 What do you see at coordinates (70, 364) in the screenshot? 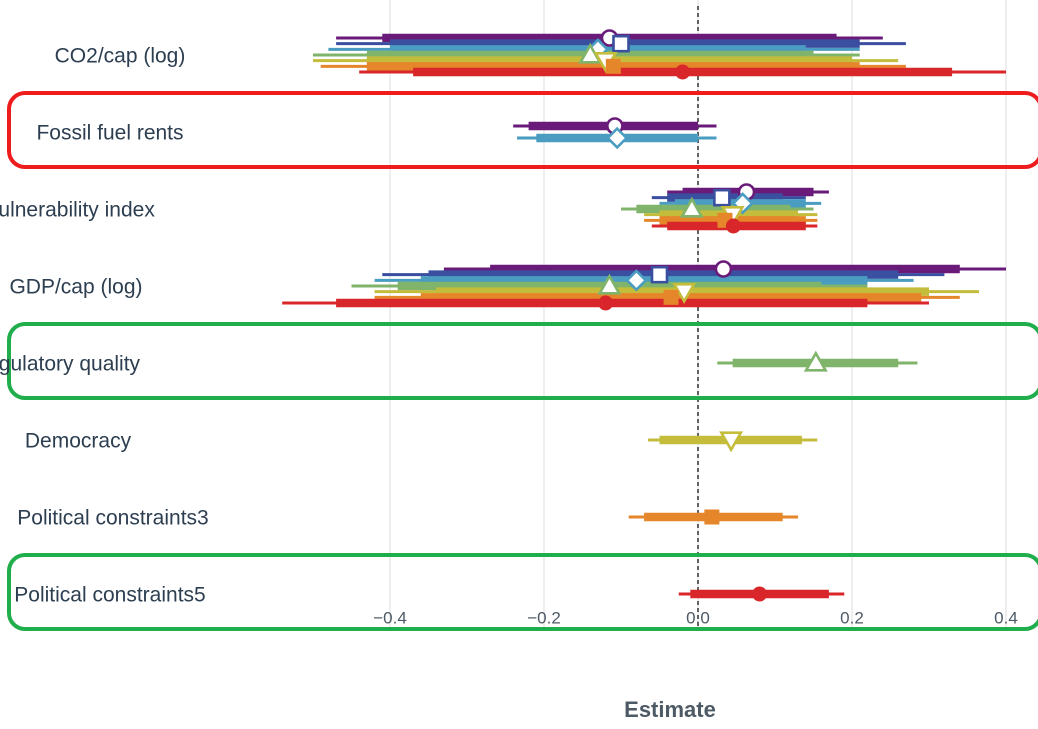
I see `term-label: Regulatory quality` at bounding box center [70, 364].